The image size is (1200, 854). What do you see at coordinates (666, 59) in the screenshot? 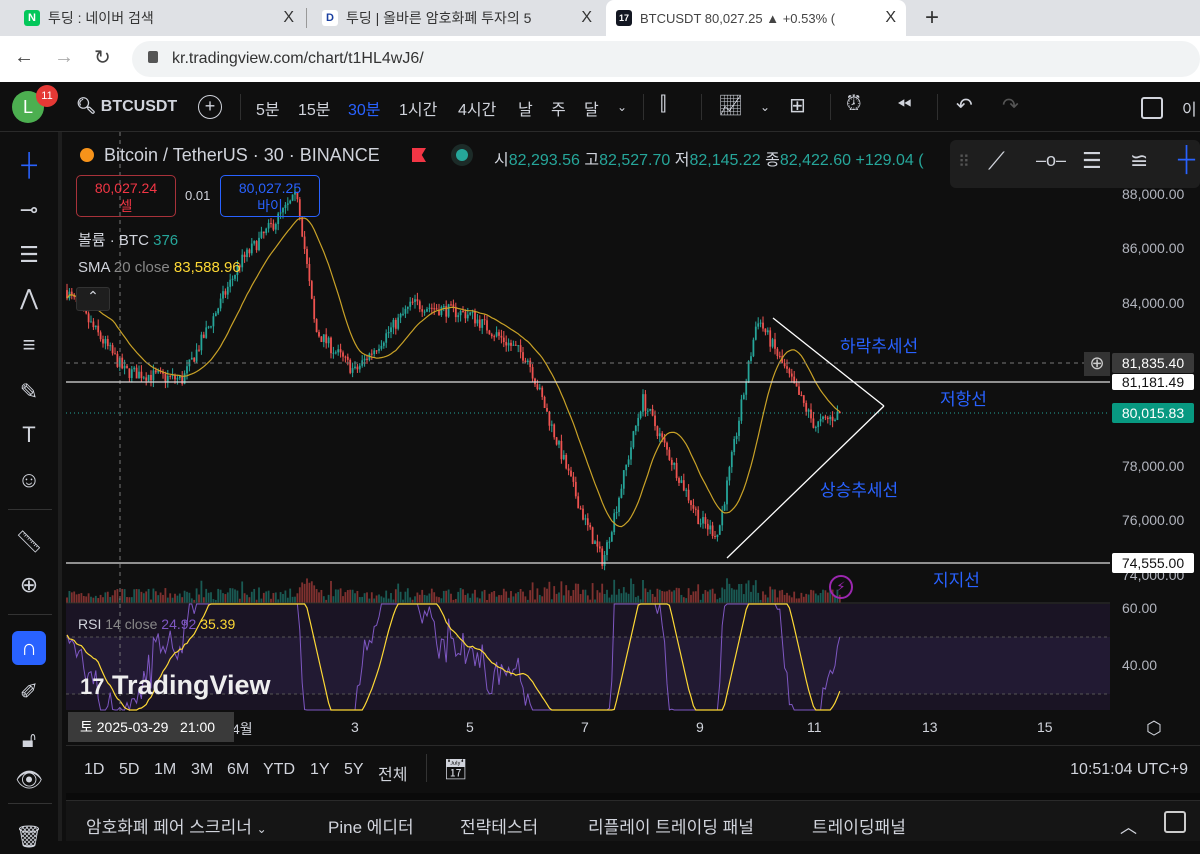
I see `url-input: kr.tradingview.com/chart/t1HL4wJ6/` at bounding box center [666, 59].